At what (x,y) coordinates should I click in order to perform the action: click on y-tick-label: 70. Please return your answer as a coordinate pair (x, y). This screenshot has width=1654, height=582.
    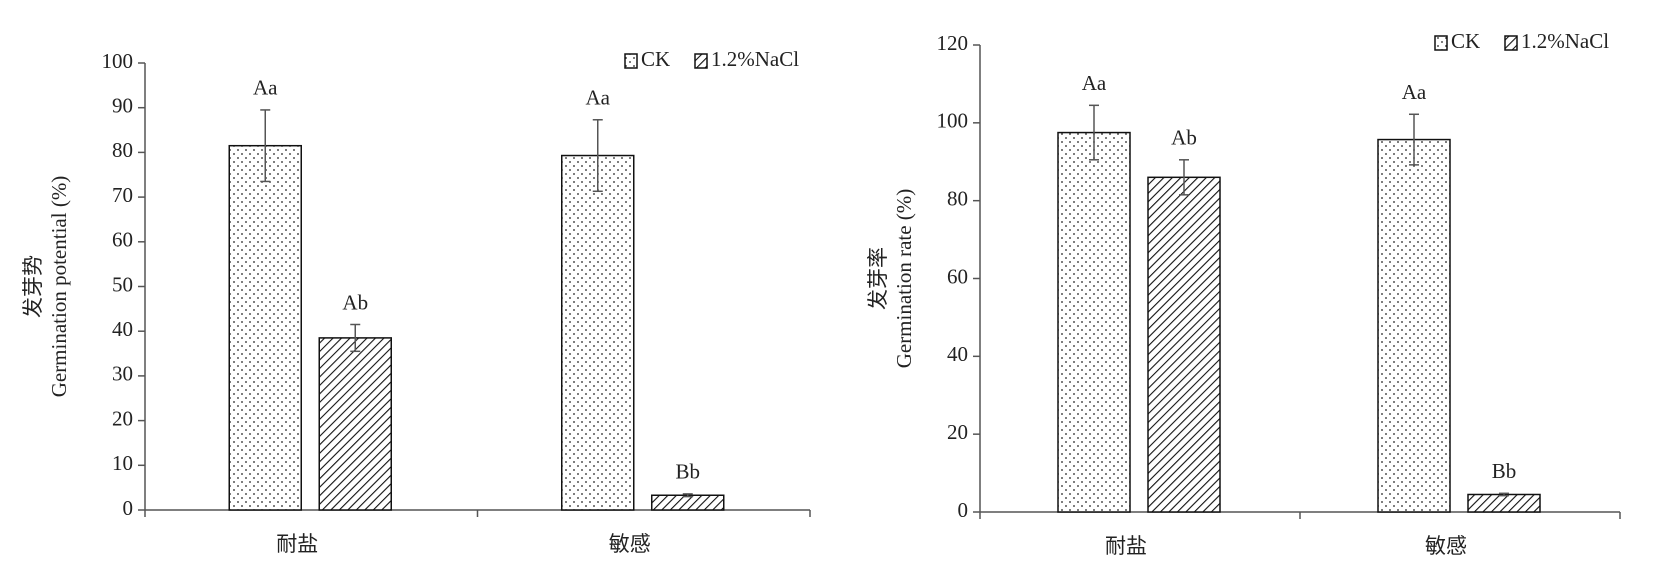
    Looking at the image, I should click on (122, 195).